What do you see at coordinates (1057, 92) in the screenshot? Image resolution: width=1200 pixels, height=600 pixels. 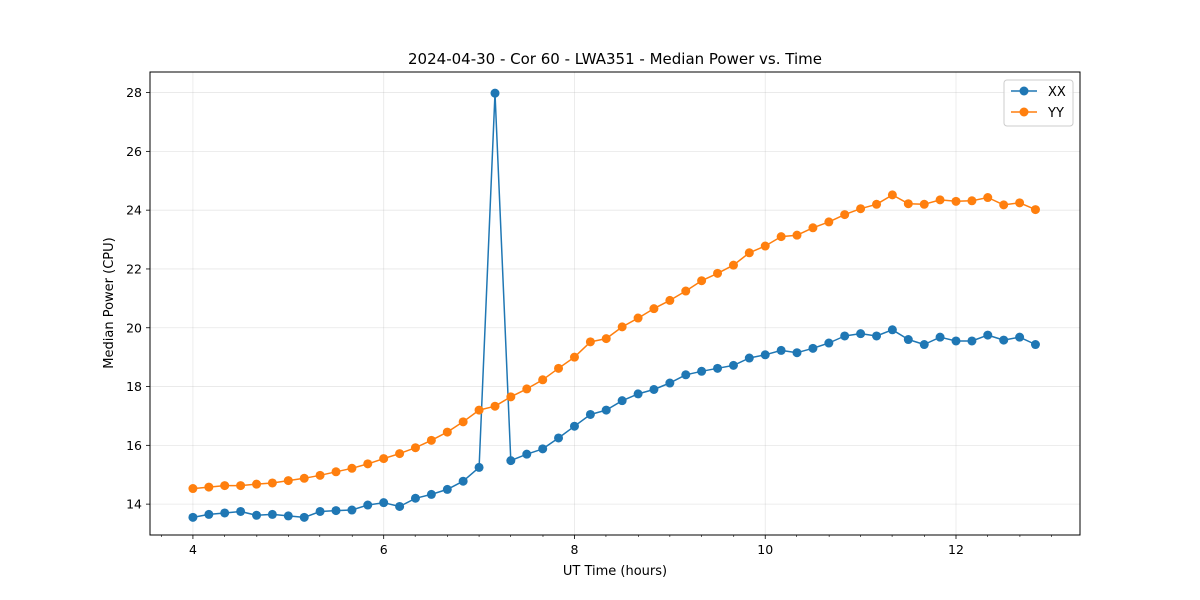 I see `legend-label-xx: XX` at bounding box center [1057, 92].